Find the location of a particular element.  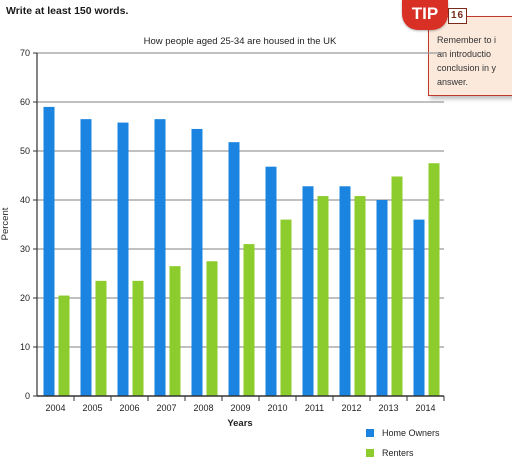

tip-line: Remember to i is located at coordinates (467, 40).